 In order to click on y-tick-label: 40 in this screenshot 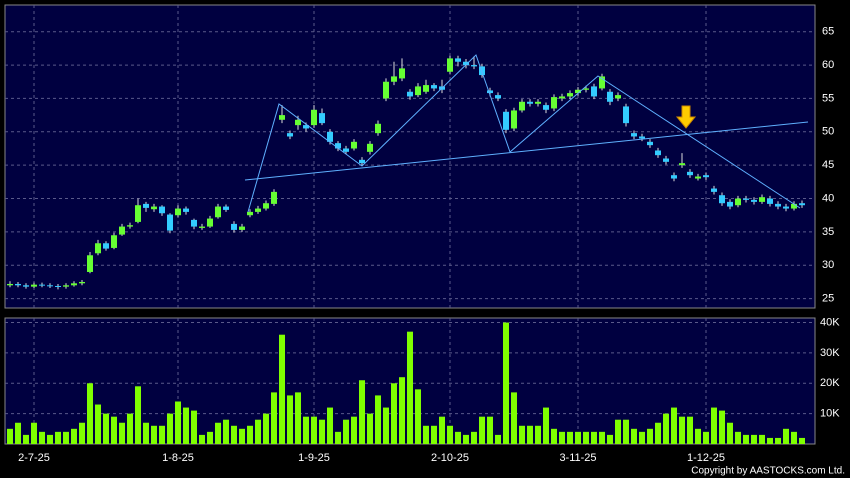, I will do `click(828, 198)`.